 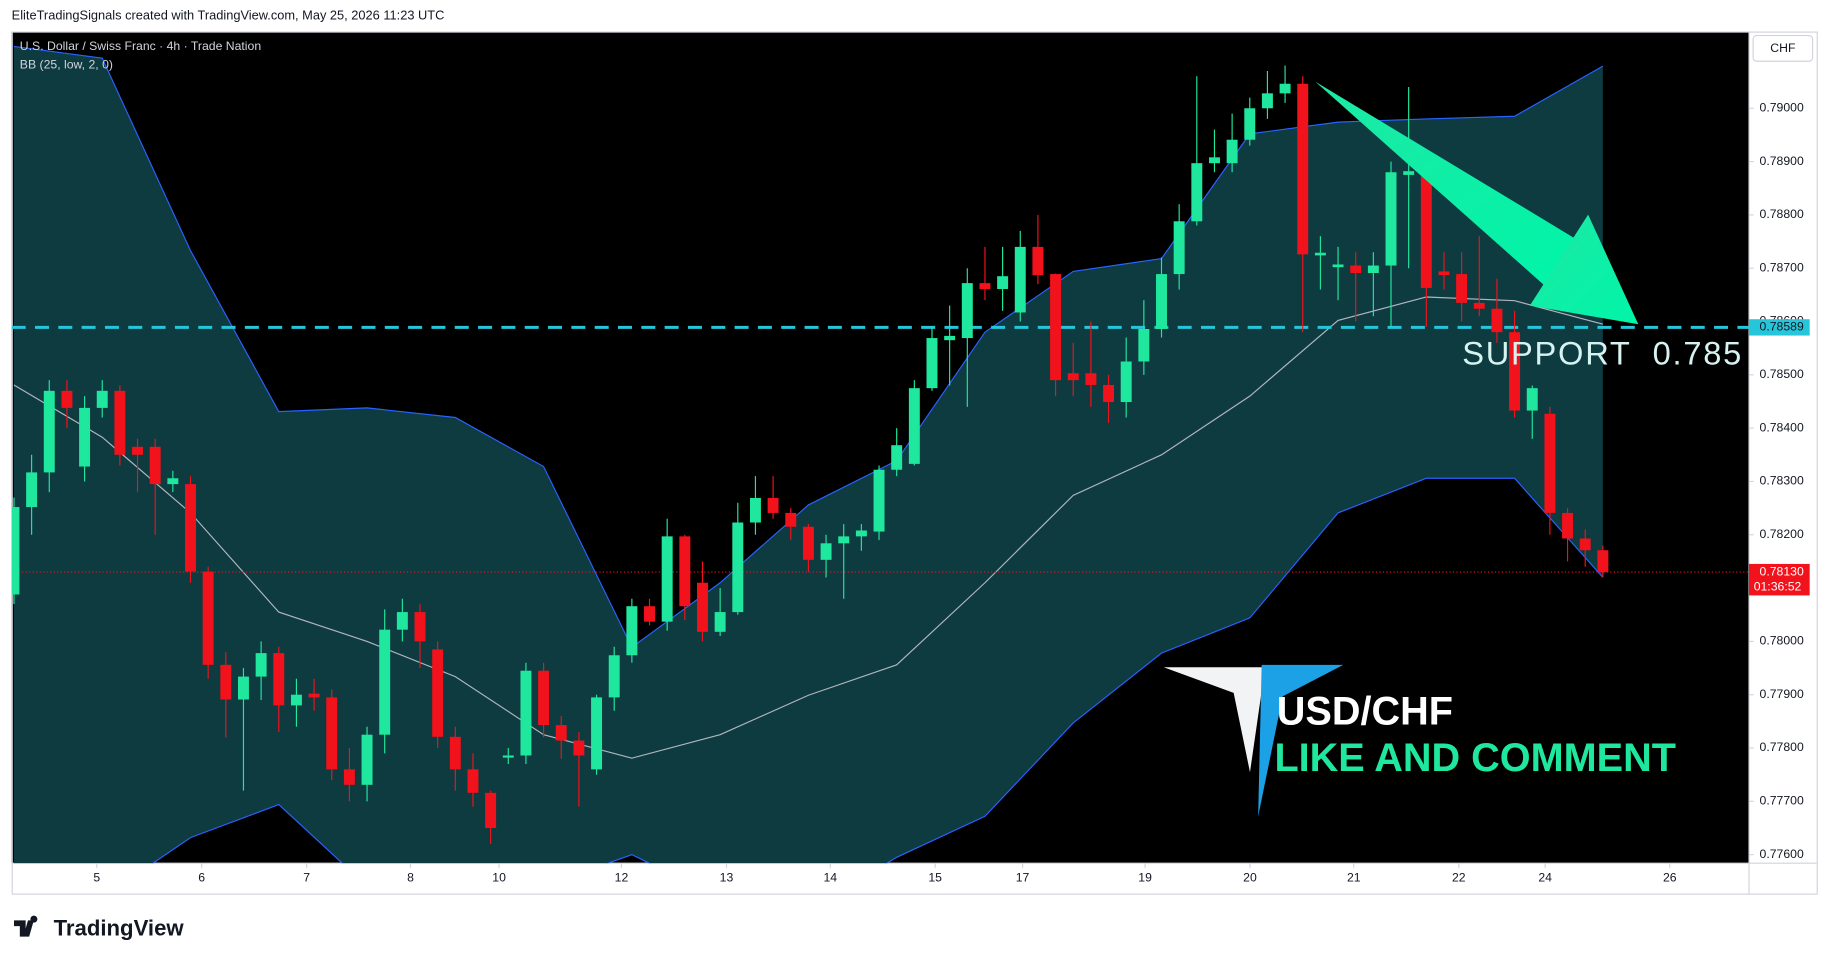 What do you see at coordinates (25, 926) in the screenshot?
I see `brand-icon` at bounding box center [25, 926].